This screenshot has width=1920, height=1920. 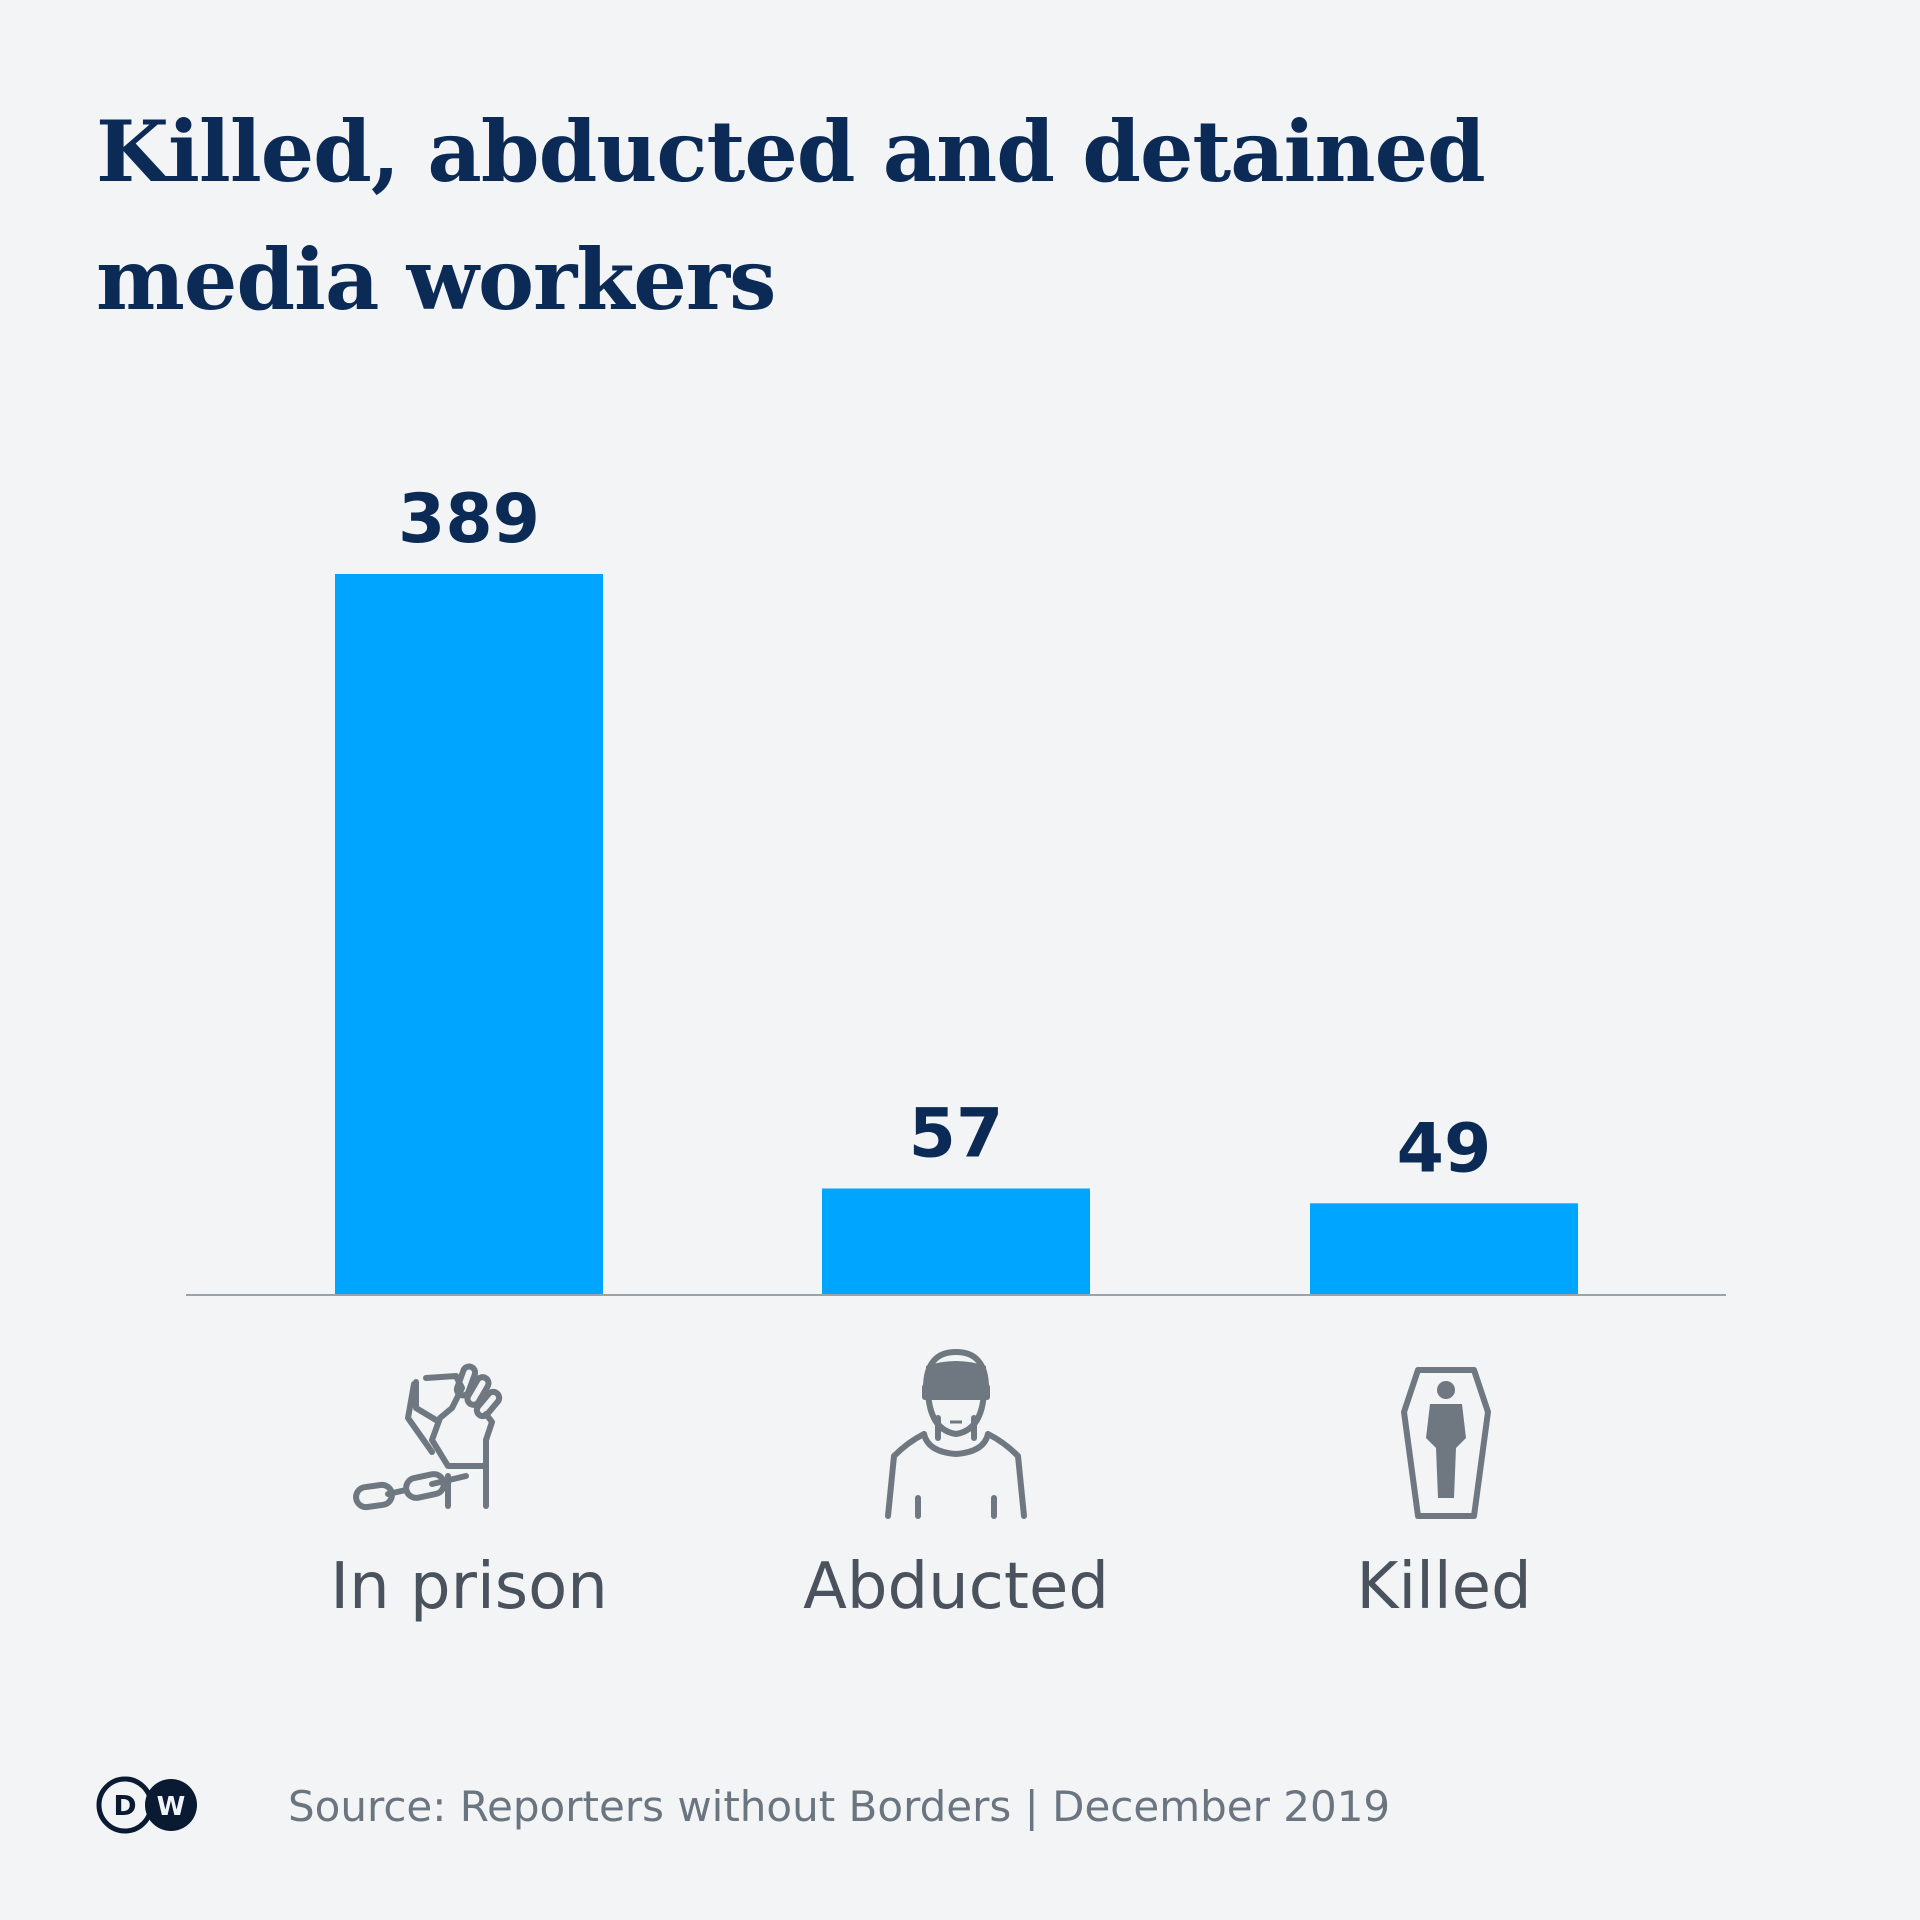 What do you see at coordinates (469, 934) in the screenshot?
I see `bar-in-prison` at bounding box center [469, 934].